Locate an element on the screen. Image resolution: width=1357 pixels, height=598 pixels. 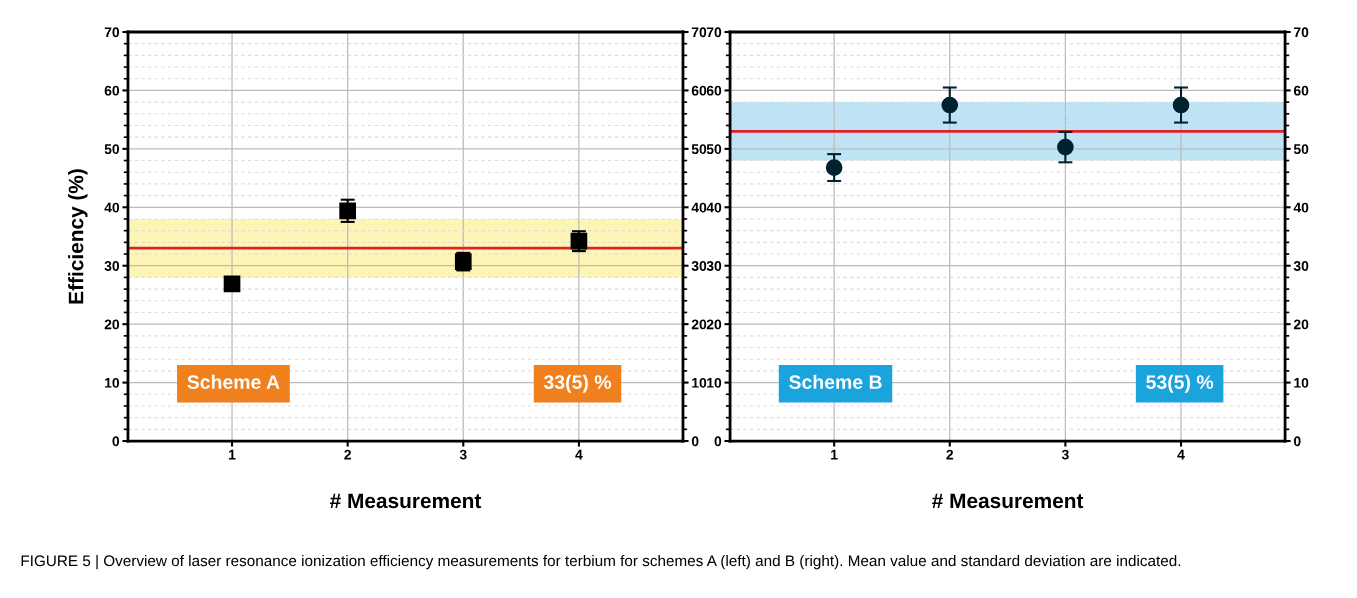
annotation: Scheme A is located at coordinates (233, 381).